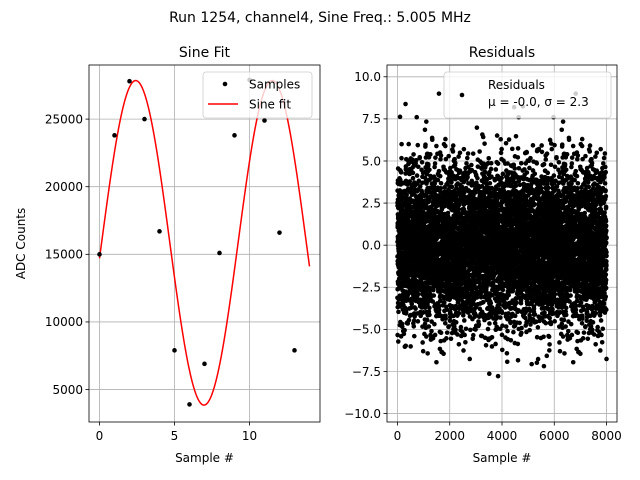  Describe the element at coordinates (64, 119) in the screenshot. I see `sine-fit-ytick-label: 25000` at that location.